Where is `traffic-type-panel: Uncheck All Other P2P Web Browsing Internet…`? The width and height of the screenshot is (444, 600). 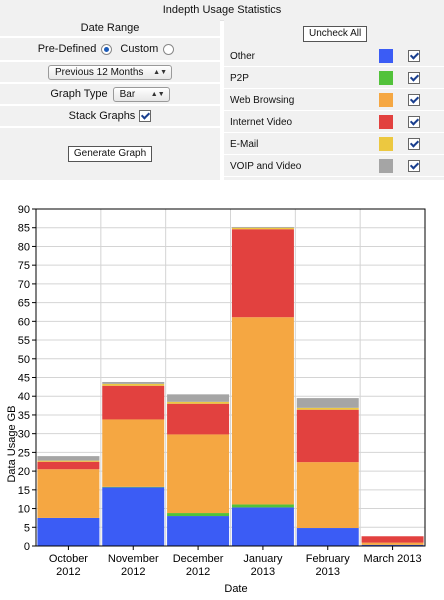 traffic-type-panel: Uncheck All Other P2P Web Browsing Internet… is located at coordinates (334, 100).